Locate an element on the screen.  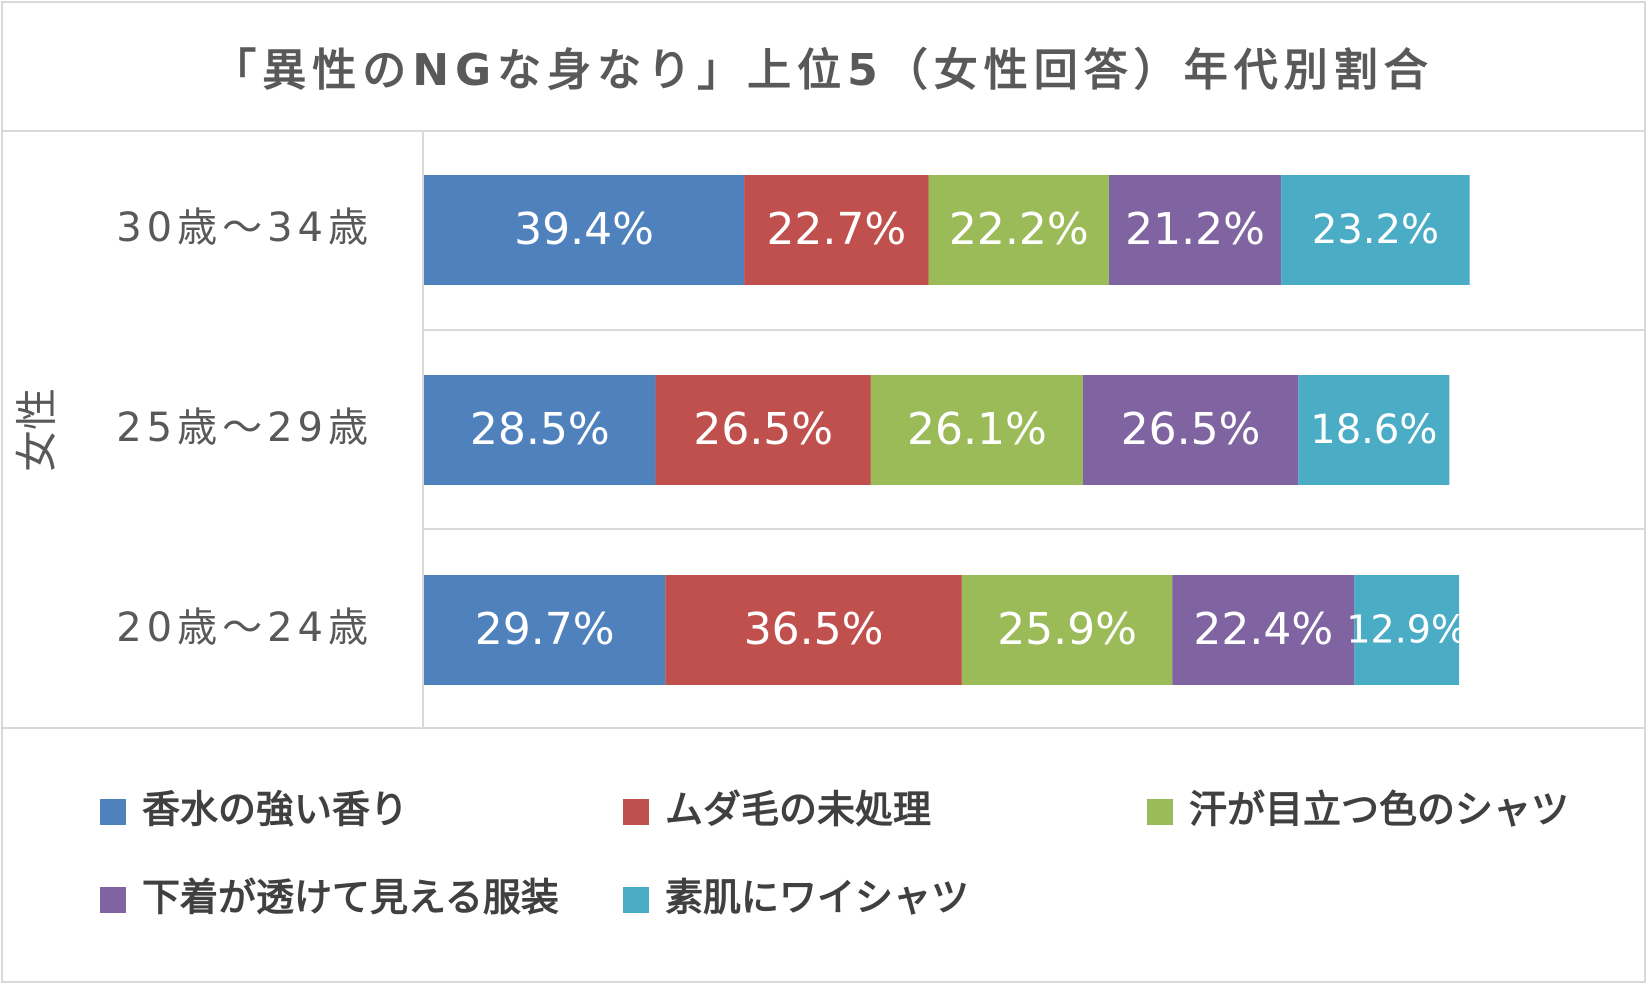
data-label: 18.6% is located at coordinates (1373, 430).